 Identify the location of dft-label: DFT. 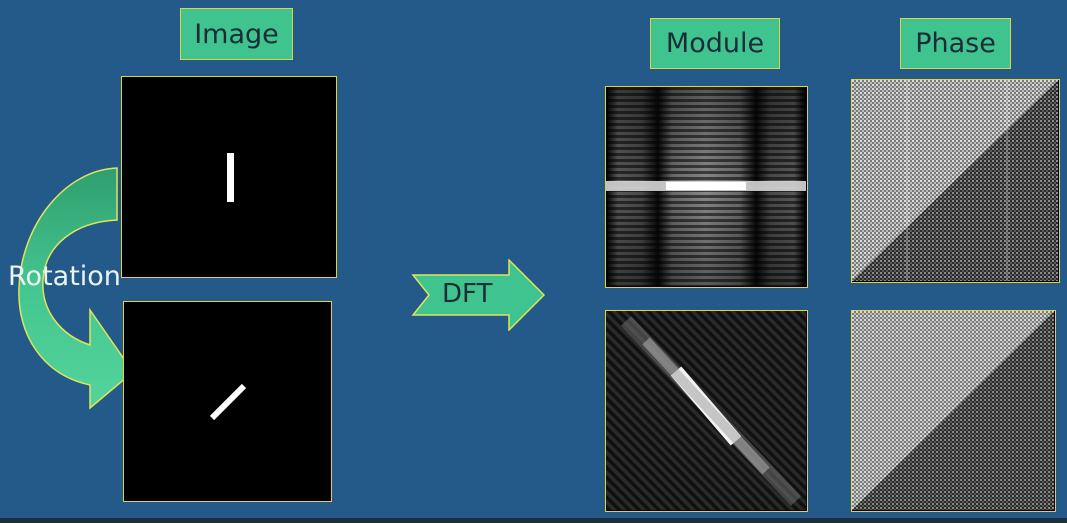
(467, 294).